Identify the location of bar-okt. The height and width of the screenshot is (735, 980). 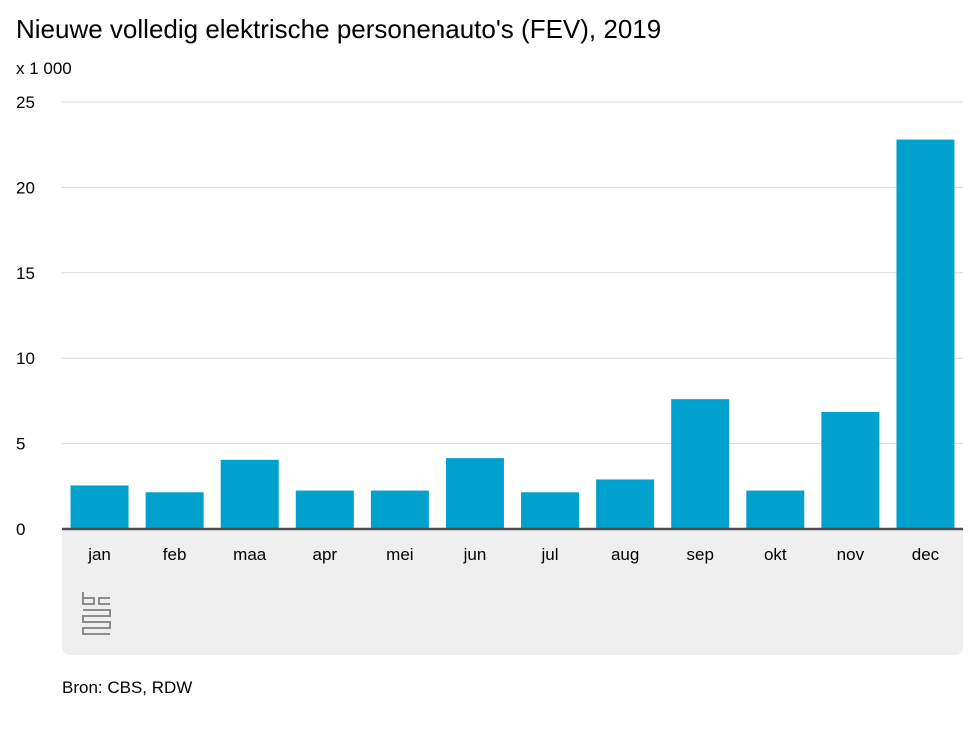
(775, 509).